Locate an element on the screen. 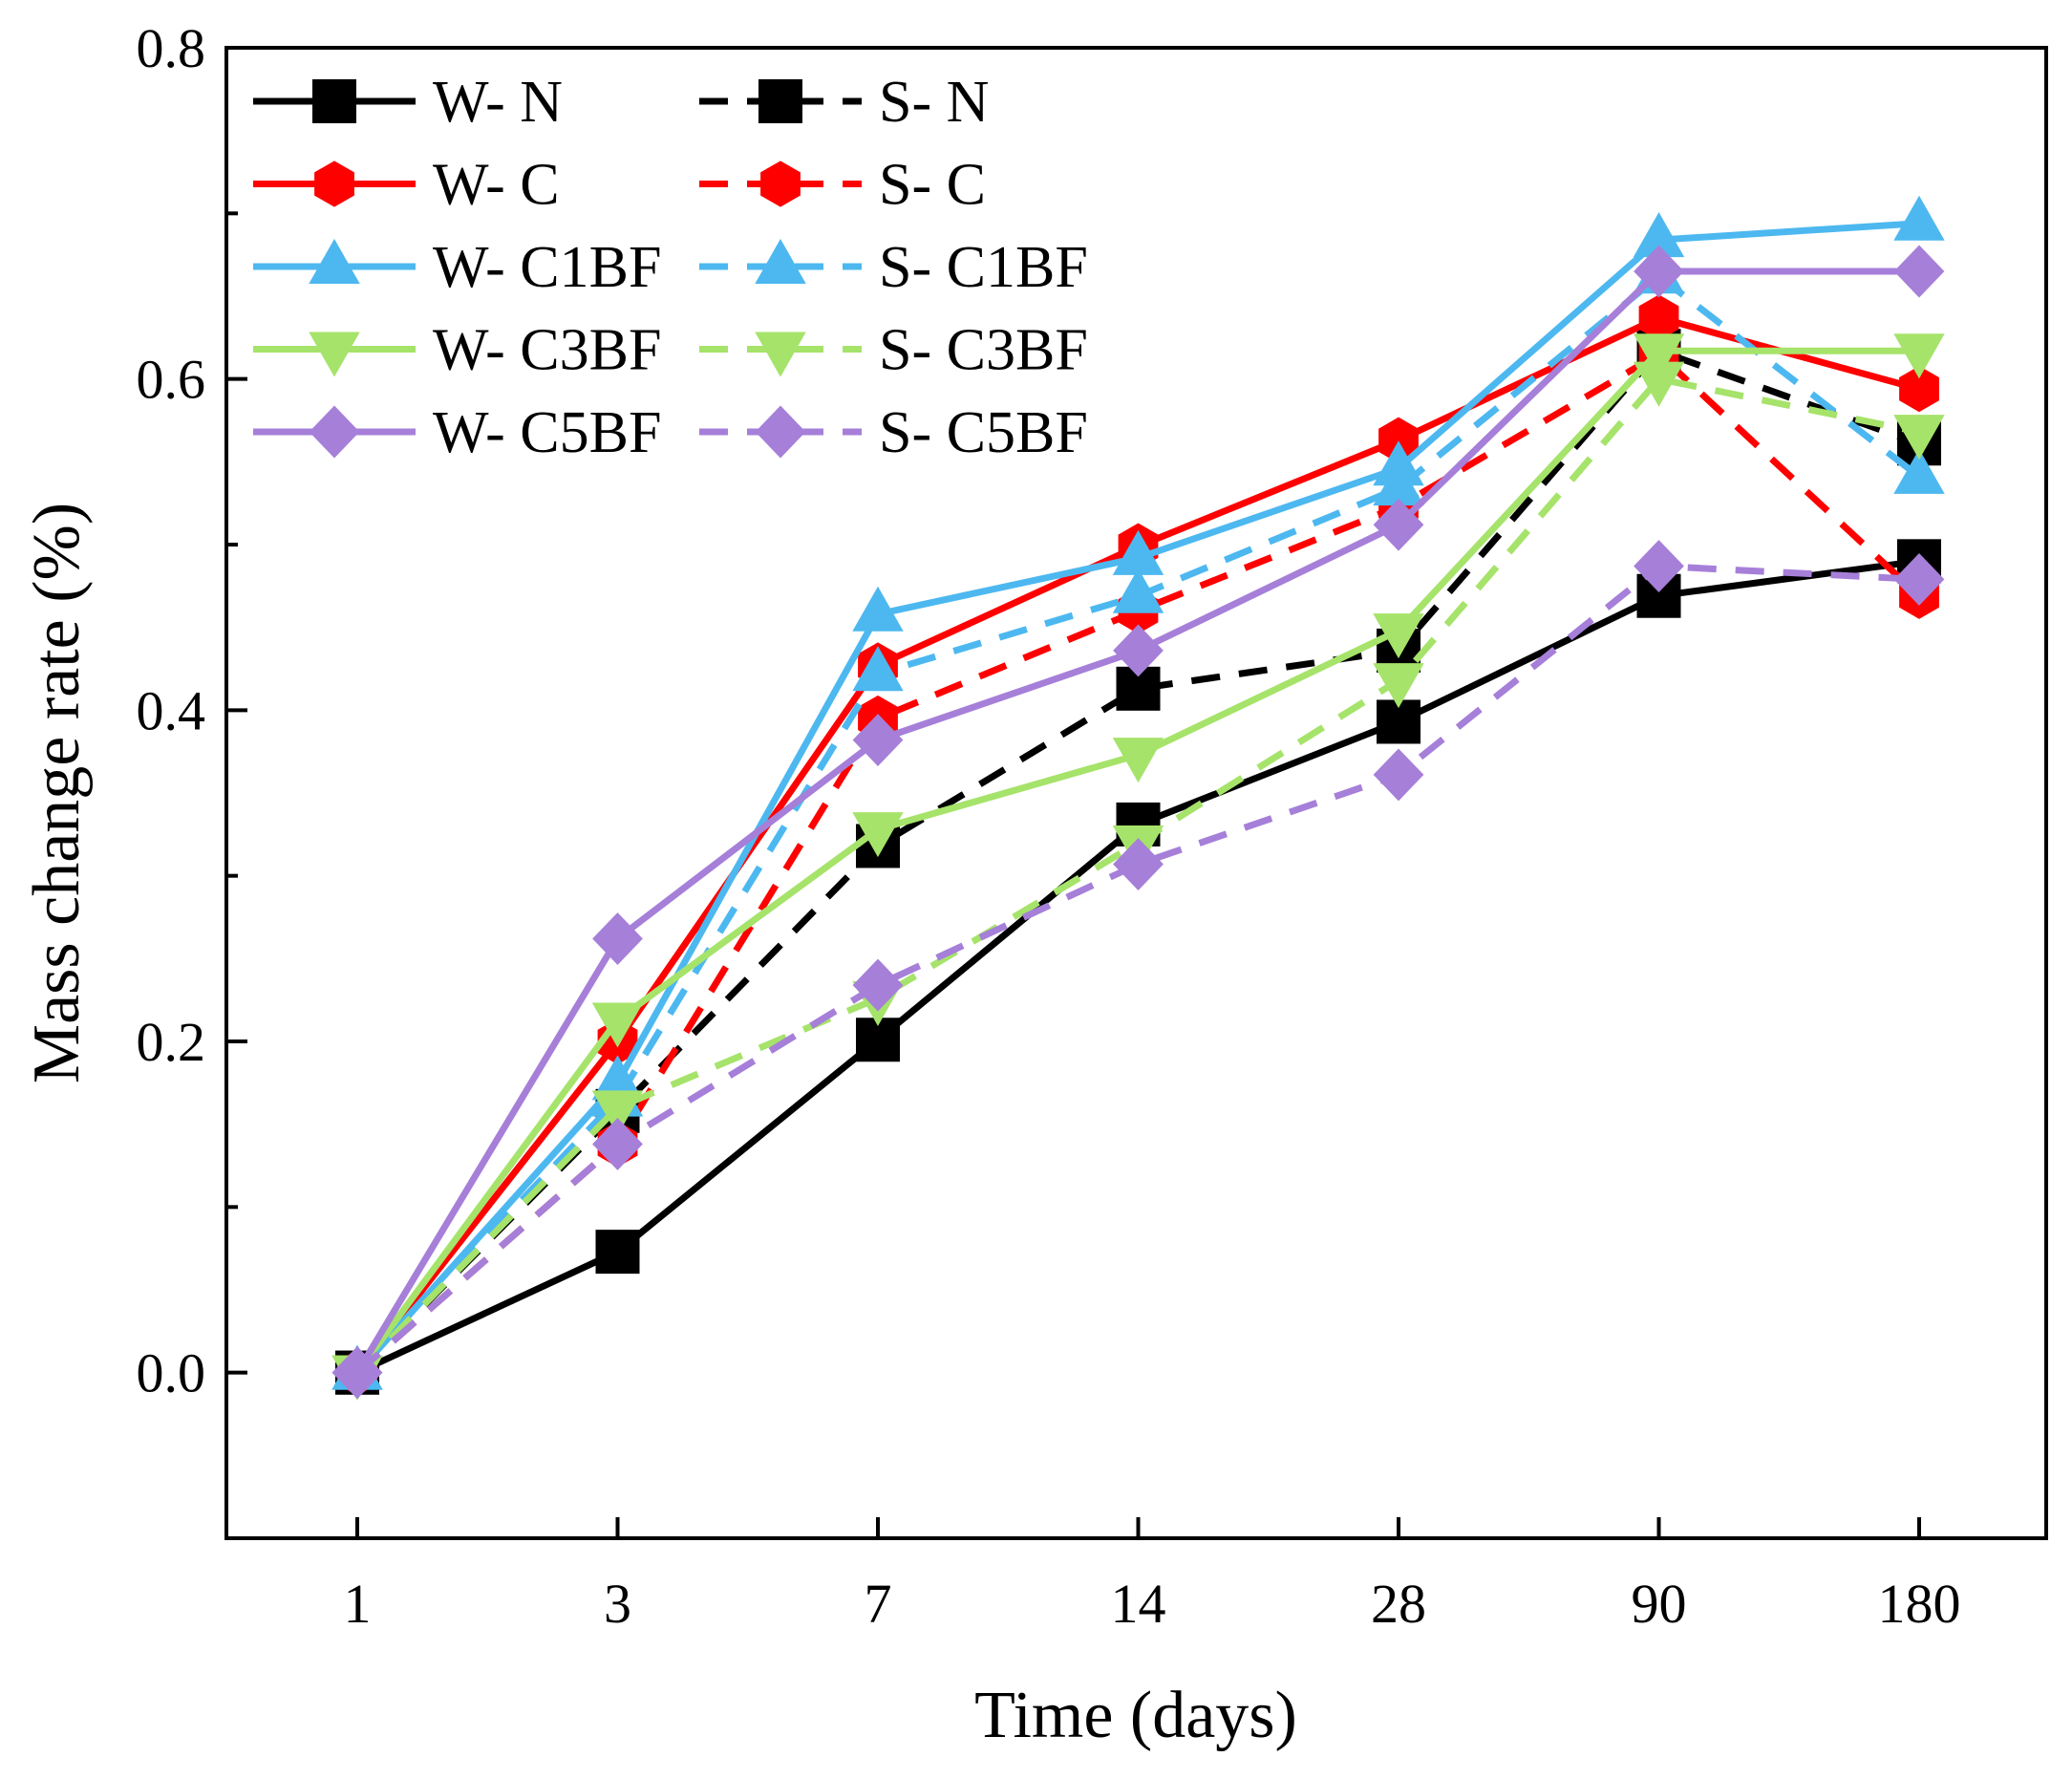 The image size is (2072, 1779). y-tick-label: 0.6 is located at coordinates (172, 380).